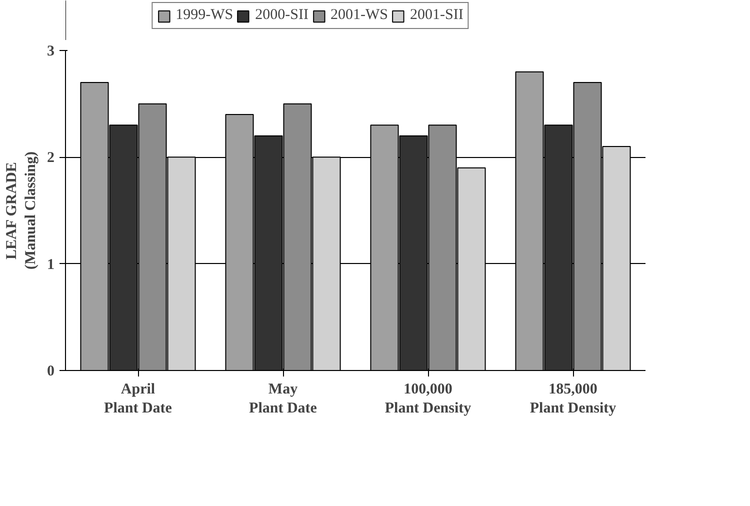 This screenshot has width=750, height=506. I want to click on x-tick-label: 185,000 Plant Density, so click(573, 399).